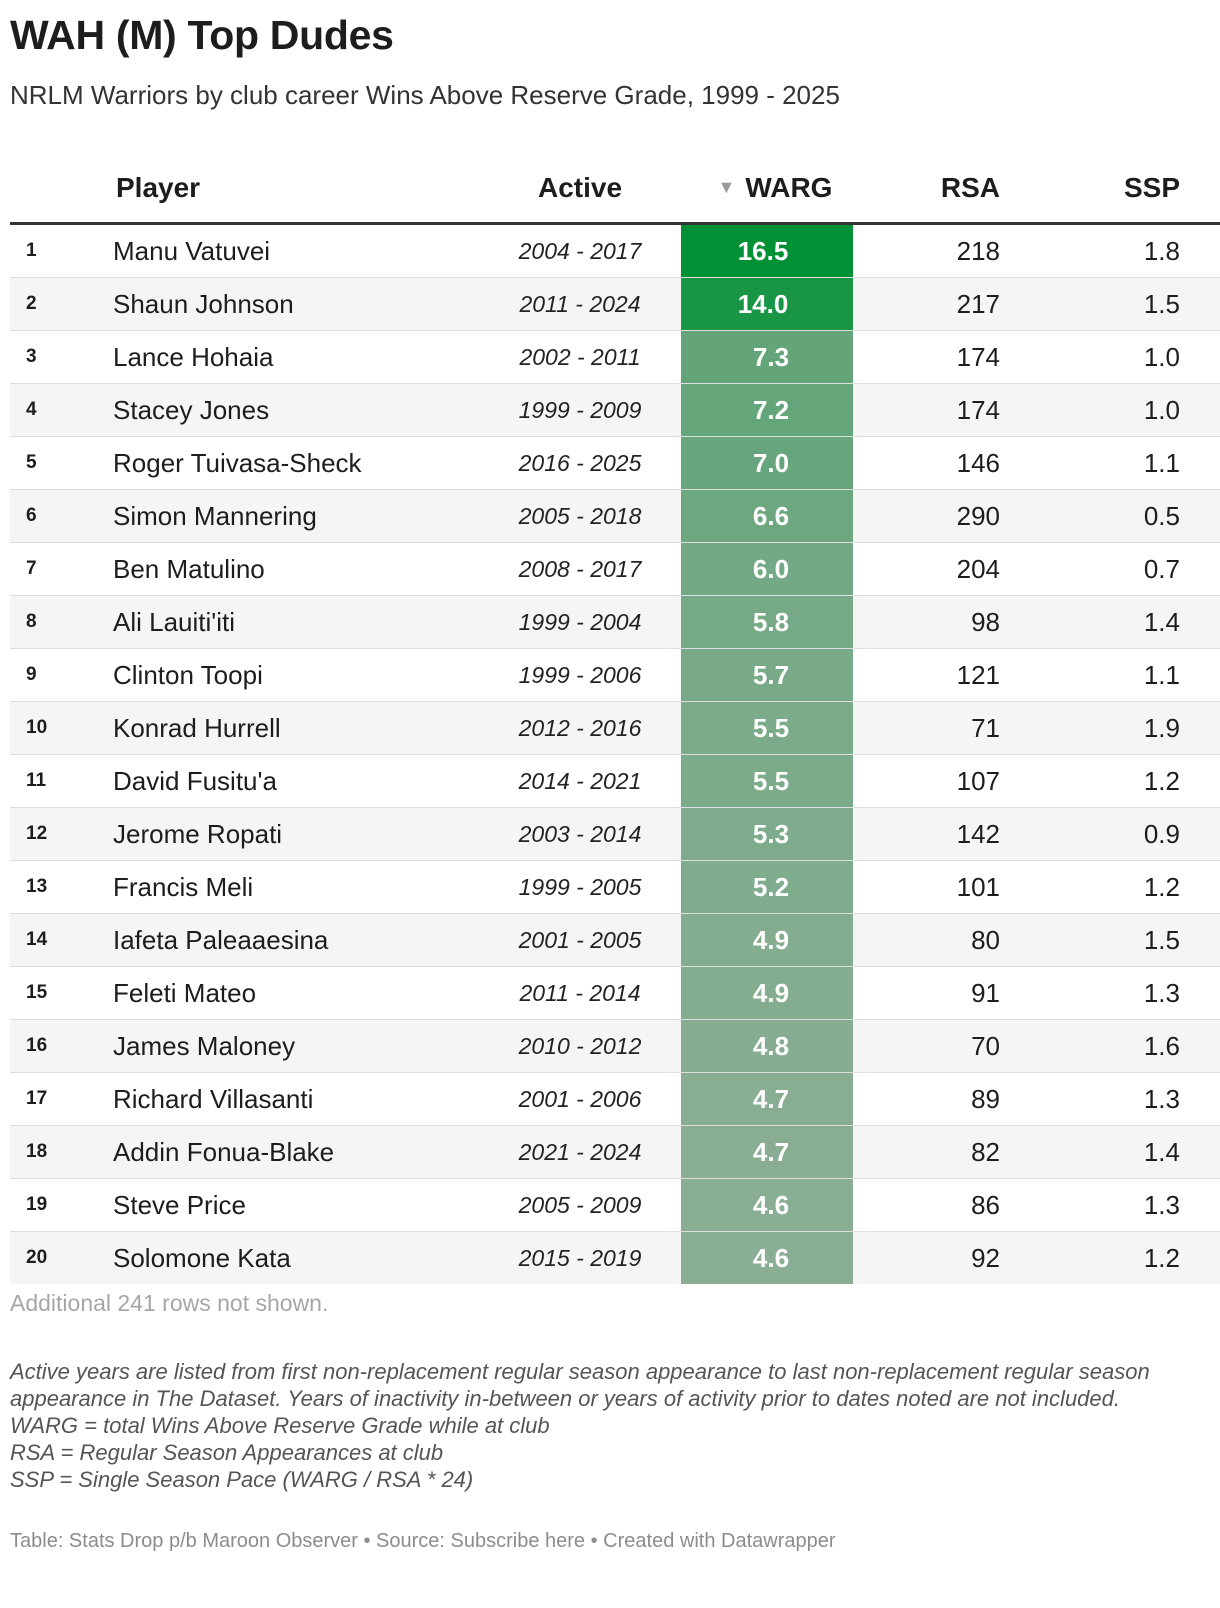 This screenshot has width=1220, height=1608. What do you see at coordinates (615, 251) in the screenshot?
I see `table-row: 1 Manu Vatuvei 2004 - 2017 16.5 218 1.8` at bounding box center [615, 251].